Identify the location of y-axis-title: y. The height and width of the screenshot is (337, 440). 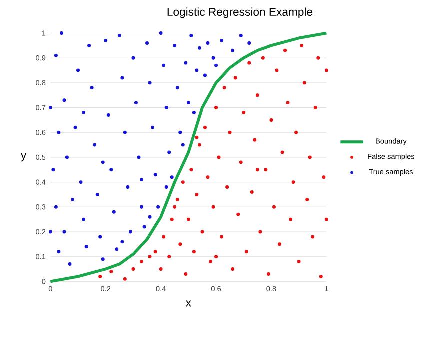
(23, 157).